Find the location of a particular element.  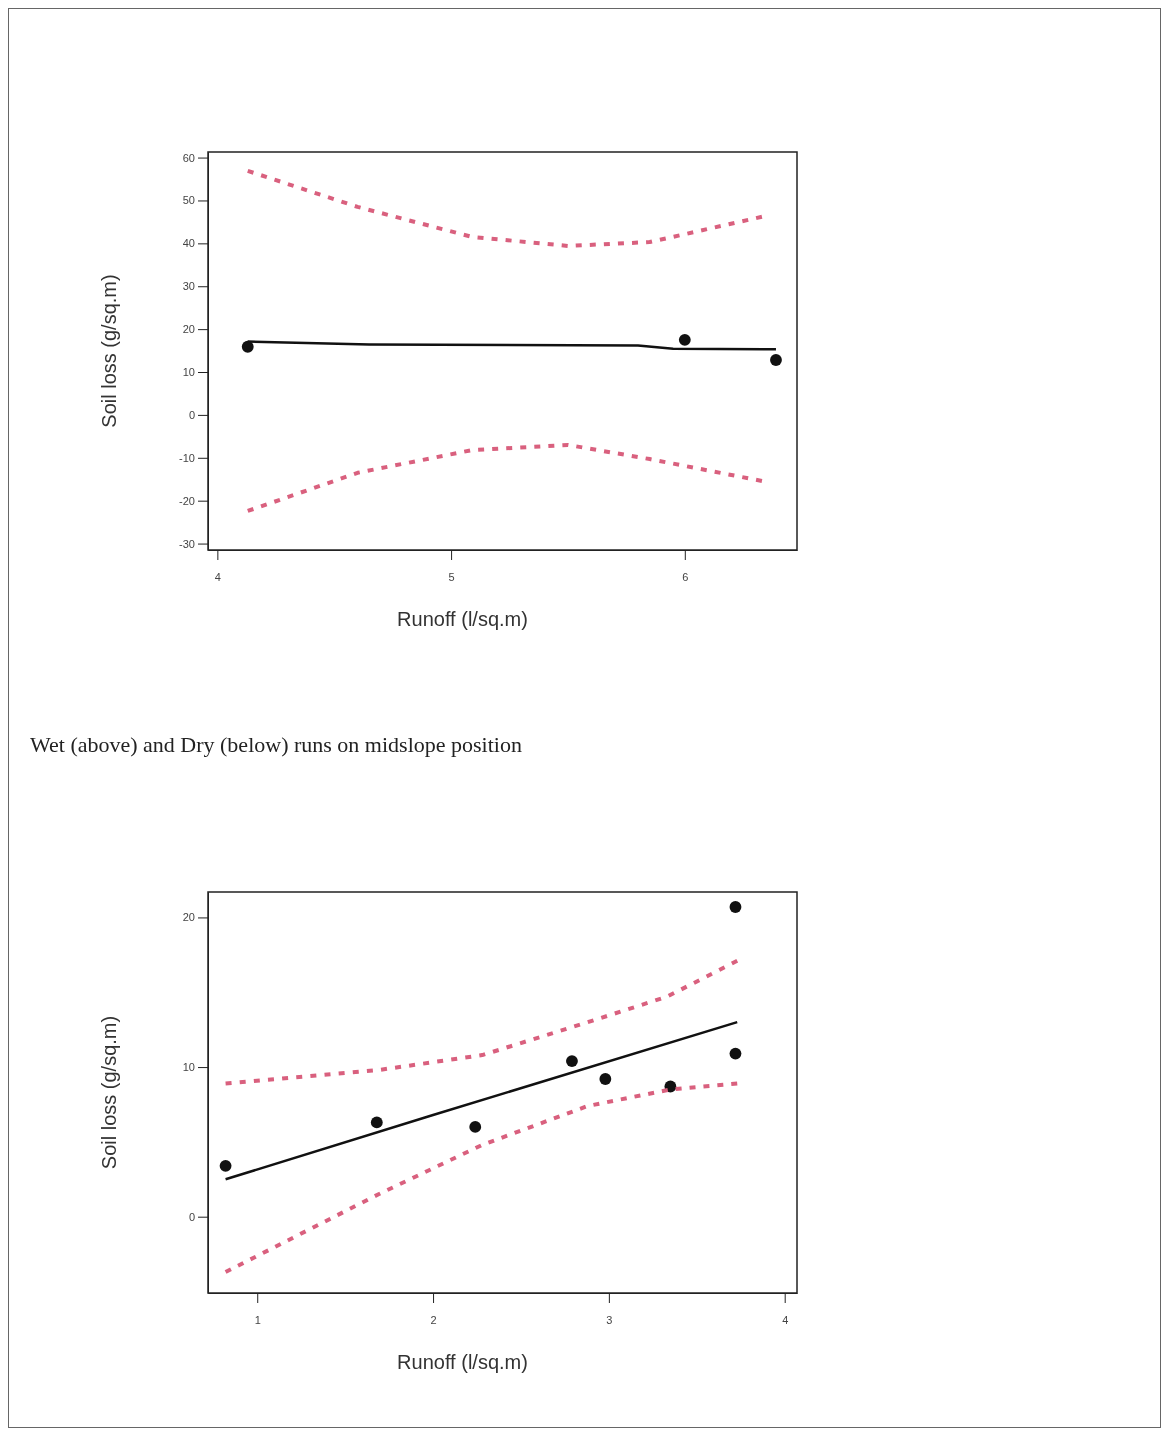

x-tick-label: 3 is located at coordinates (609, 1319).